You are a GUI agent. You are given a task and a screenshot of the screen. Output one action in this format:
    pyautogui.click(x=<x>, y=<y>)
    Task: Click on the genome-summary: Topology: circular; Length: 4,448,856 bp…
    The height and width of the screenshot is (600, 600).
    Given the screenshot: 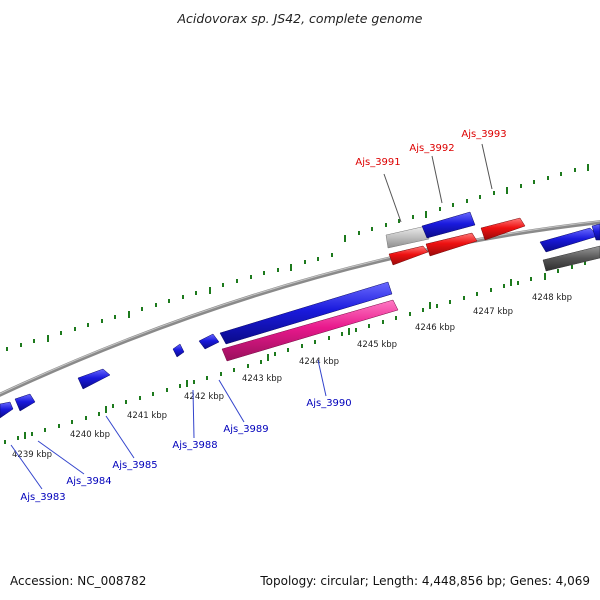 What is the action you would take?
    pyautogui.click(x=424, y=581)
    